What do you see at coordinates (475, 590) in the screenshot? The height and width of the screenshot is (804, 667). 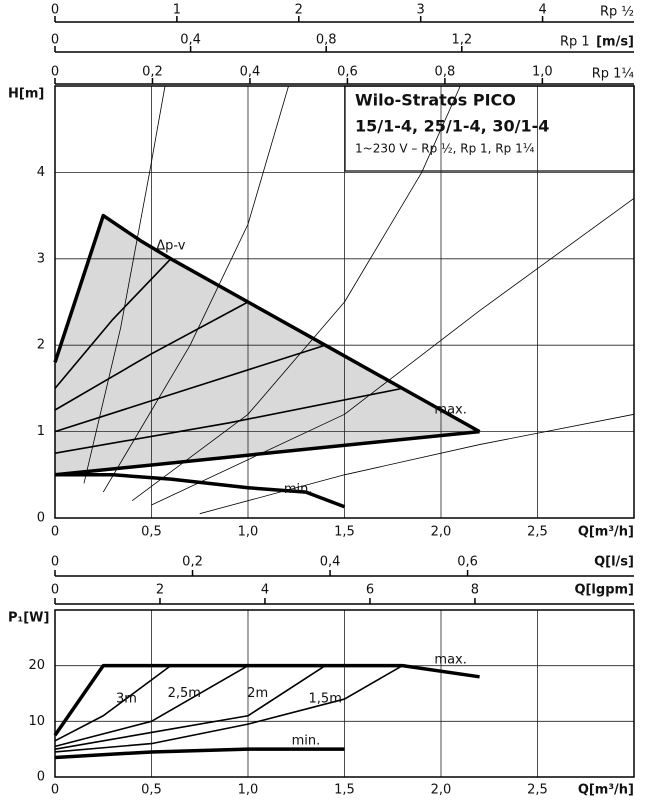 I see `tick-label: 8` at bounding box center [475, 590].